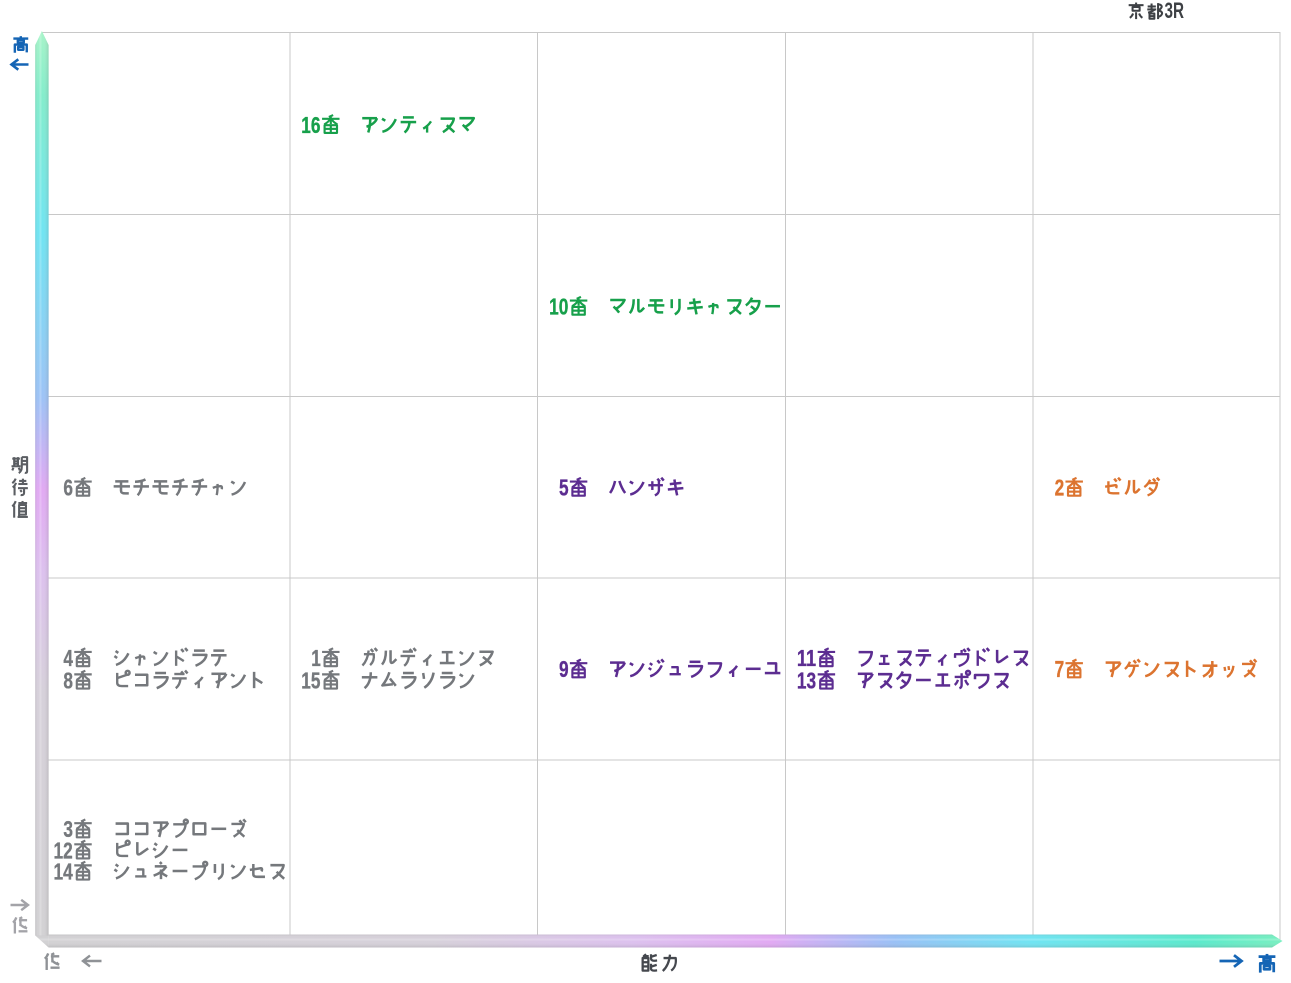 The width and height of the screenshot is (1291, 983). What do you see at coordinates (1060, 488) in the screenshot?
I see `svg-text: 2` at bounding box center [1060, 488].